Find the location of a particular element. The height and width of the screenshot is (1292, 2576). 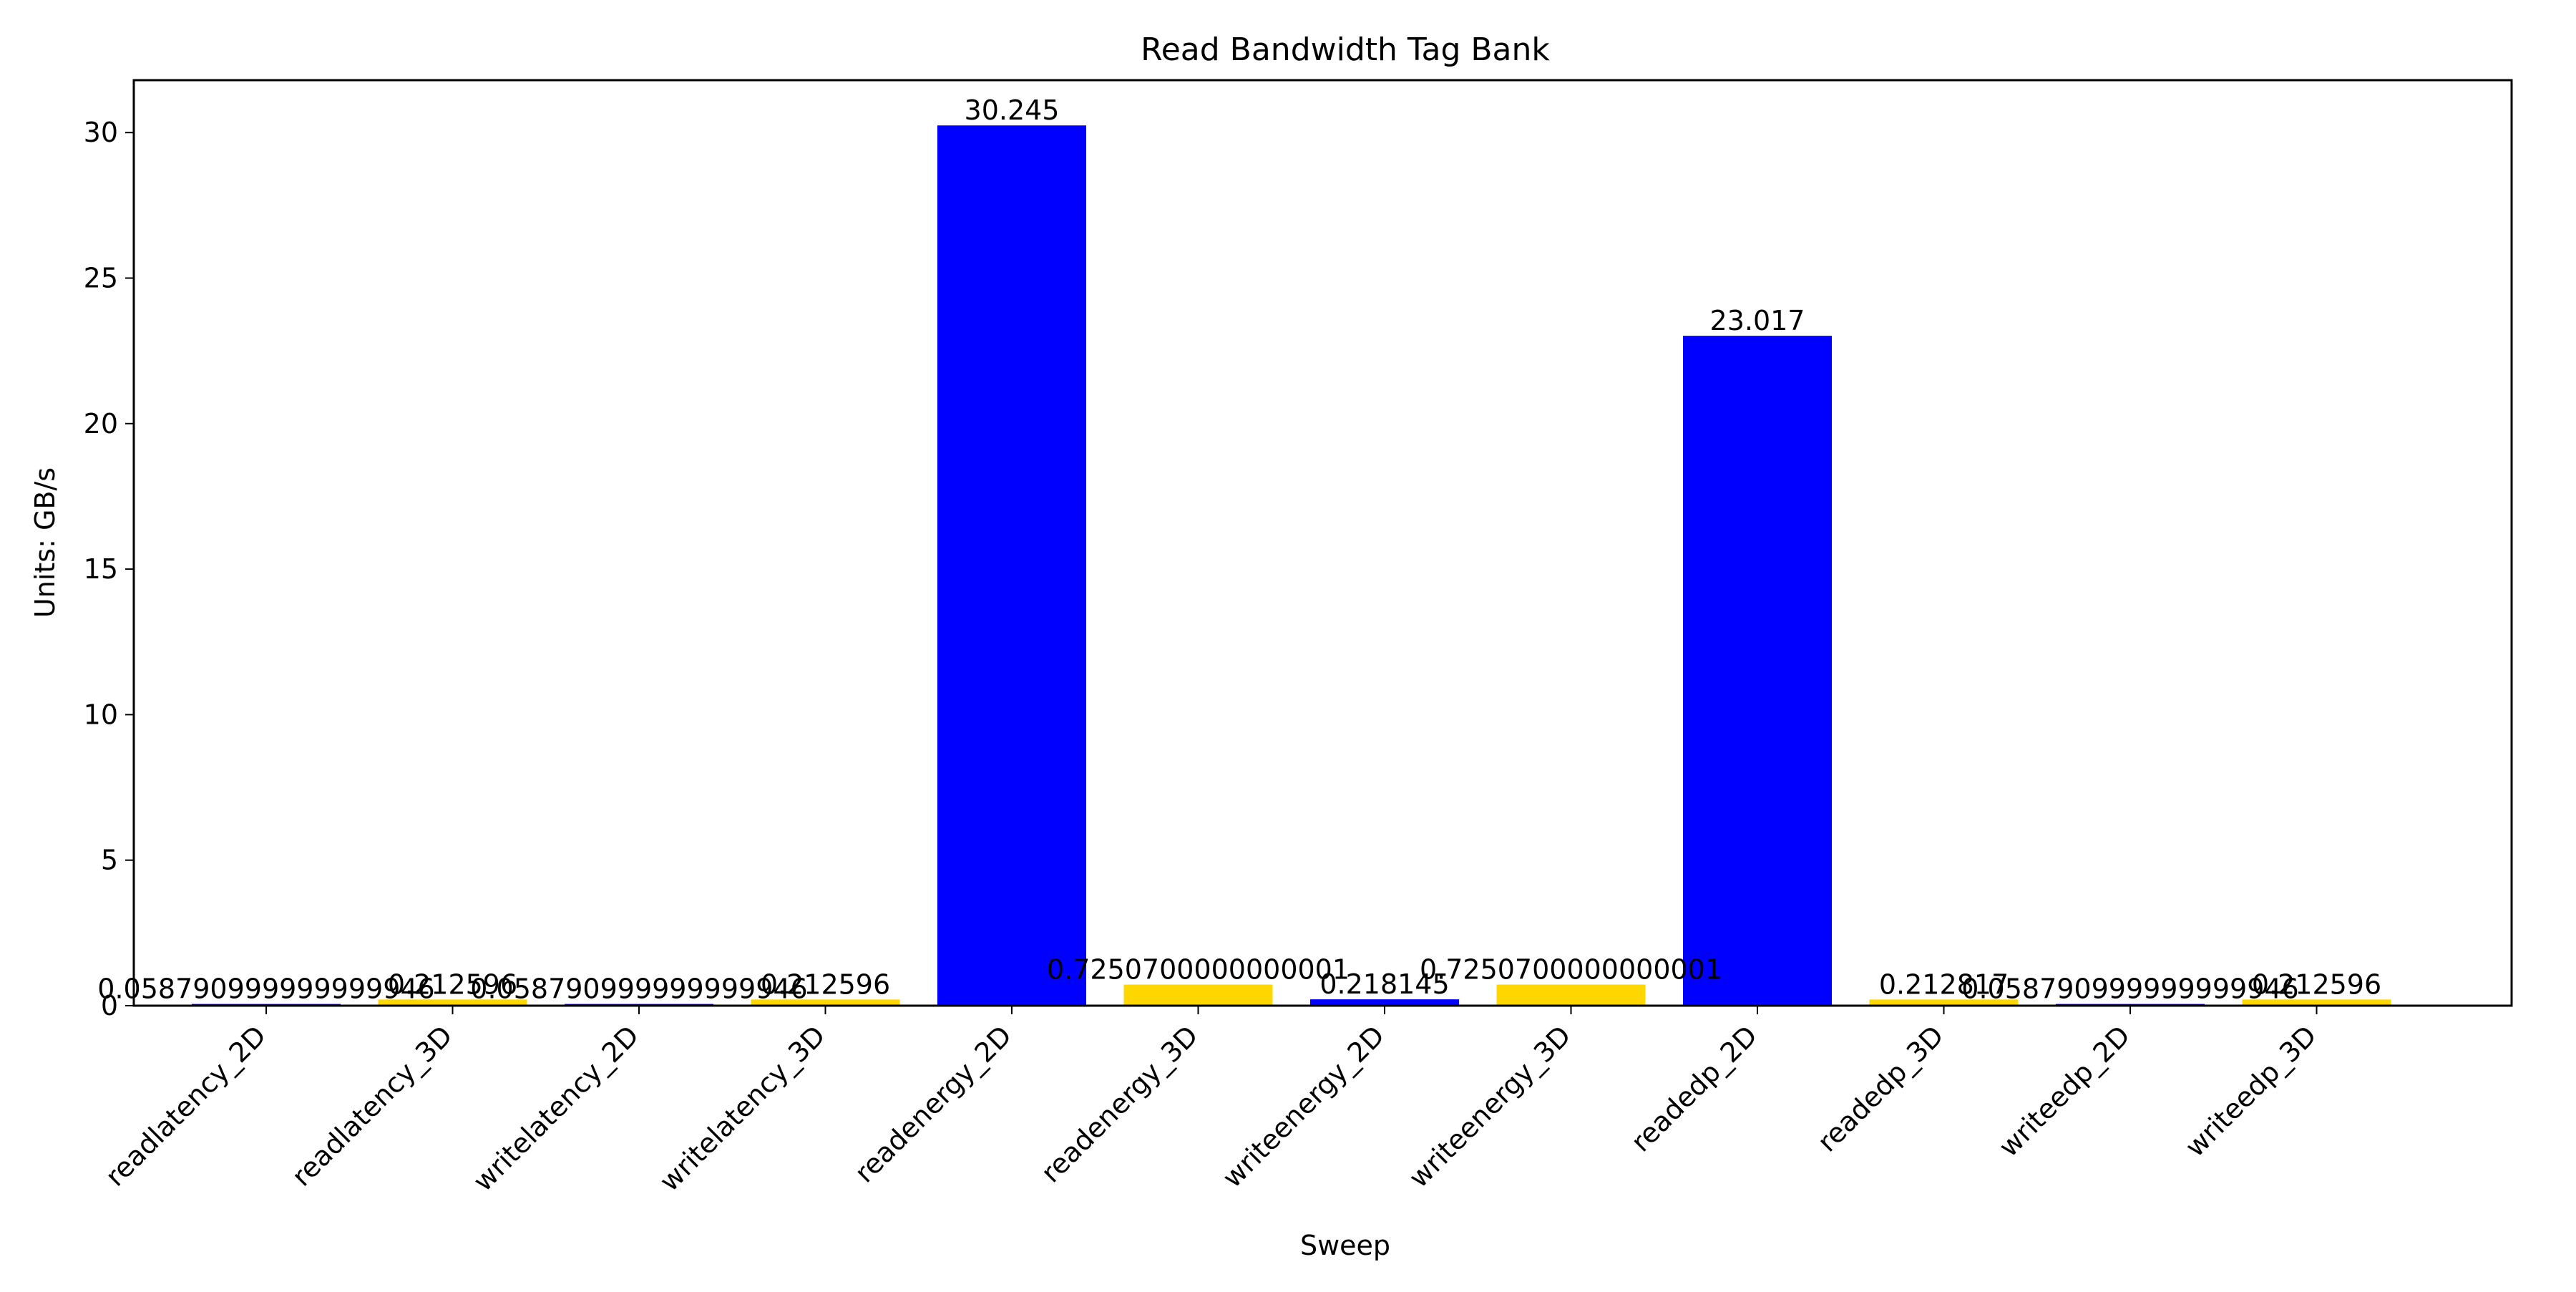

bar-readedp_2D is located at coordinates (1758, 671).